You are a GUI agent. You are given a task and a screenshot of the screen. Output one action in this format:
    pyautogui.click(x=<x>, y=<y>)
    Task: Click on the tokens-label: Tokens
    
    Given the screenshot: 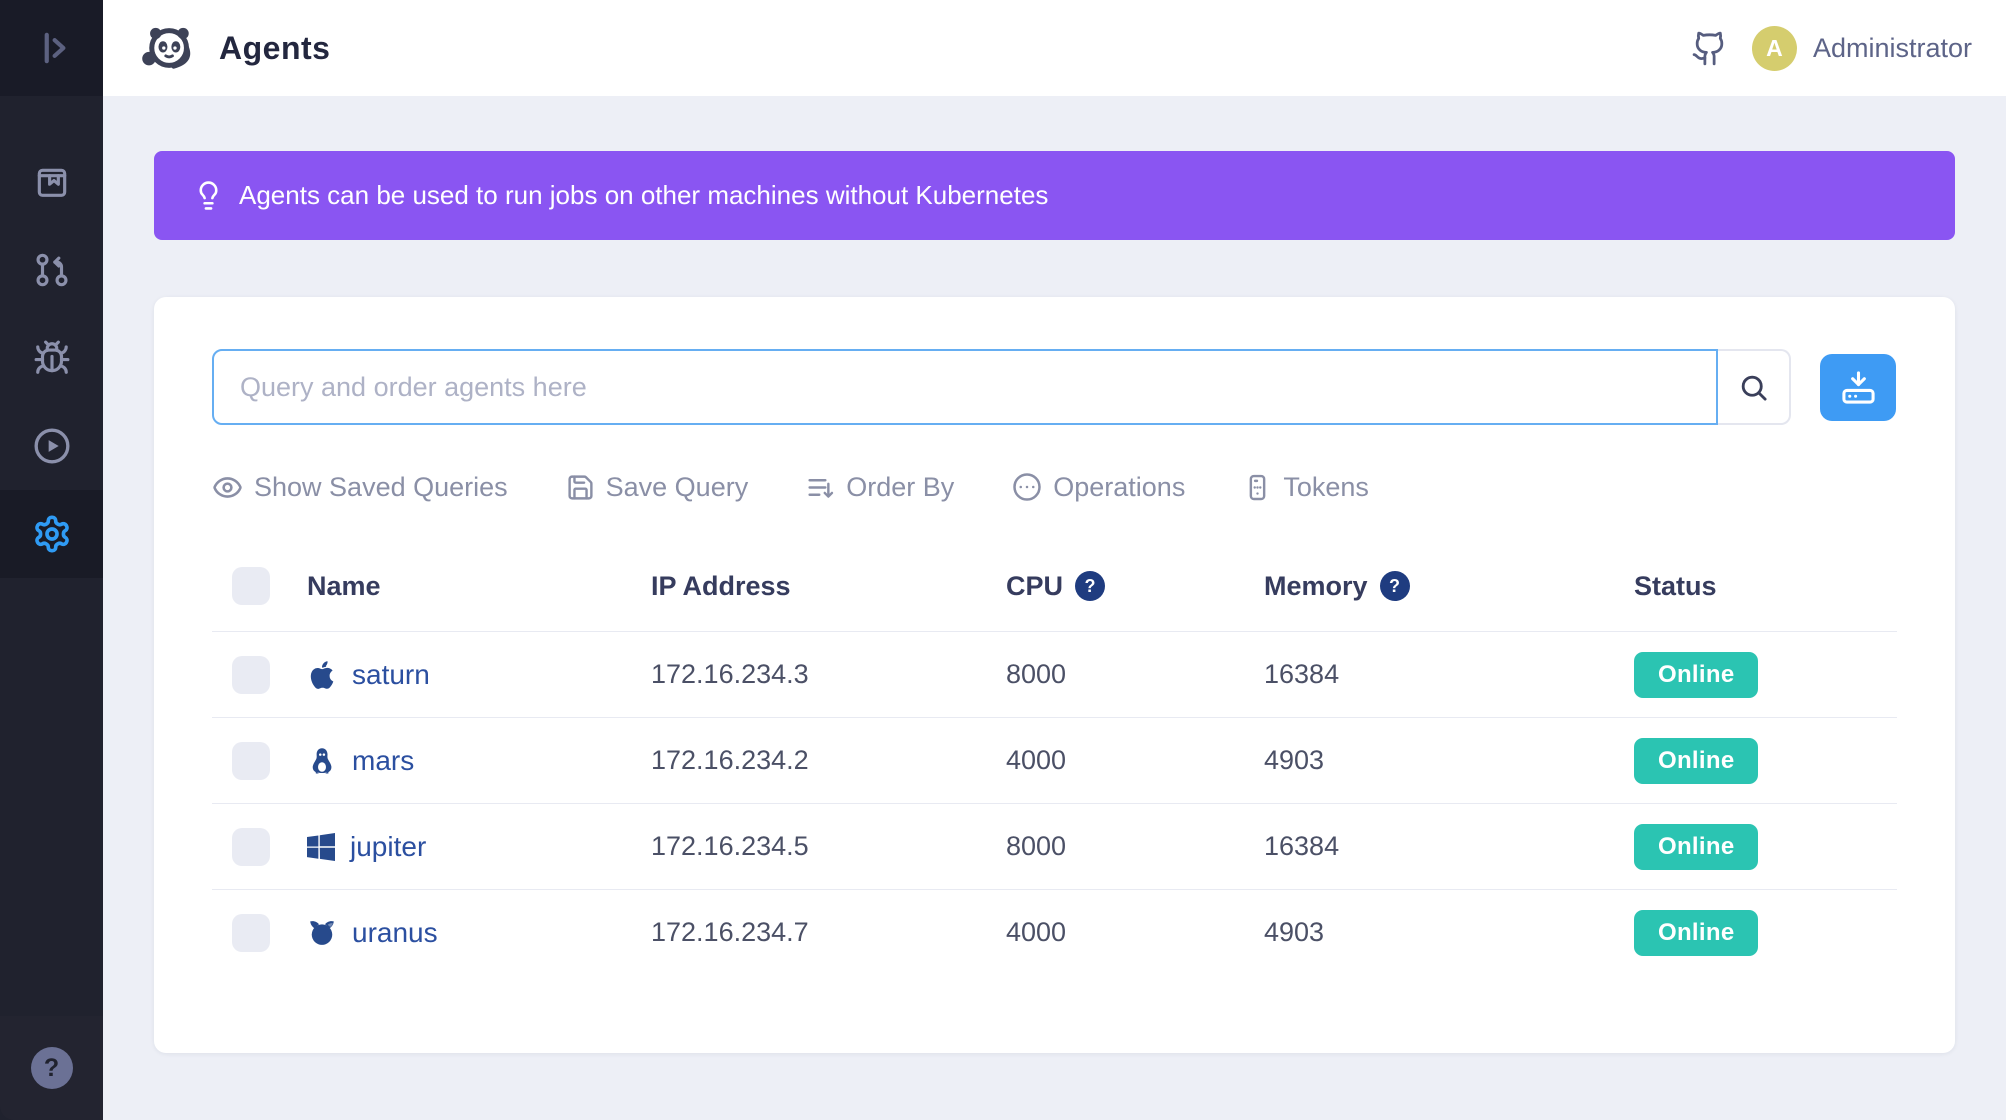 What is the action you would take?
    pyautogui.click(x=1326, y=486)
    